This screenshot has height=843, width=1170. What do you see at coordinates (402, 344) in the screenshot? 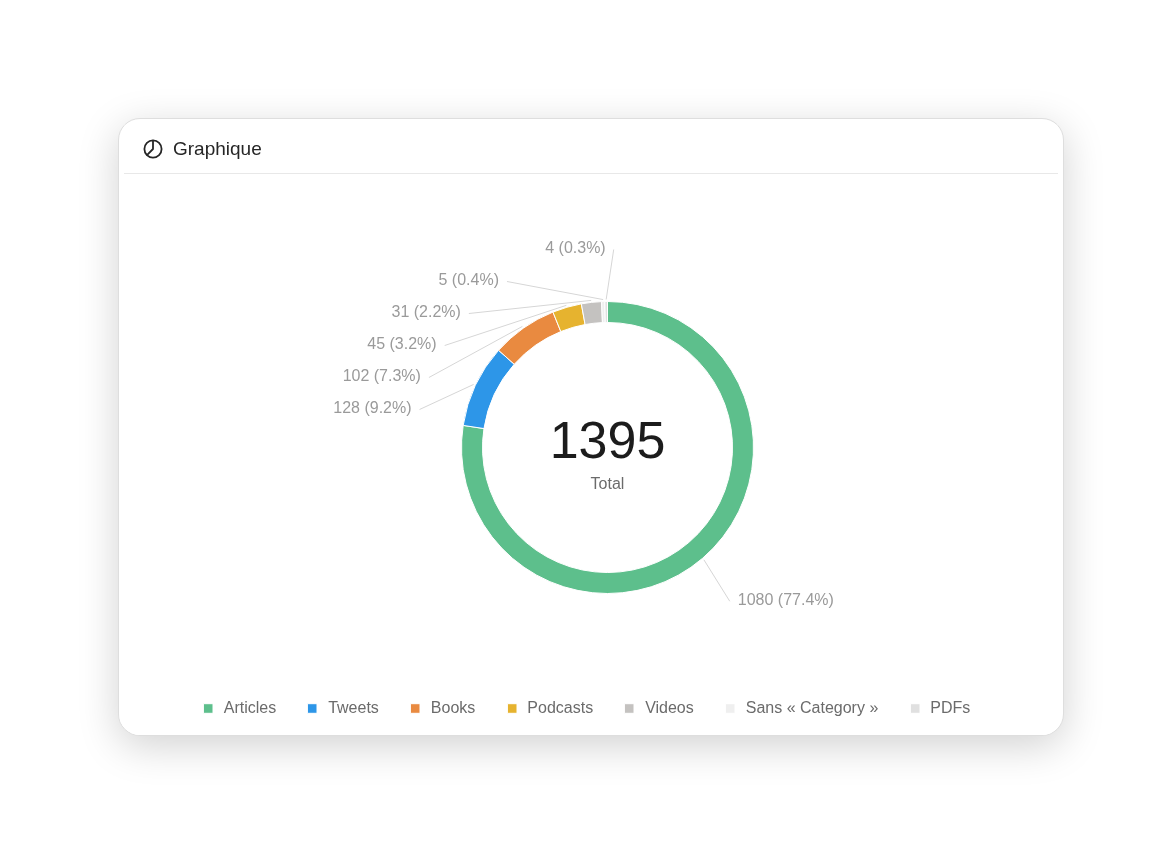
I see `data-label: 45 (3.2%)` at bounding box center [402, 344].